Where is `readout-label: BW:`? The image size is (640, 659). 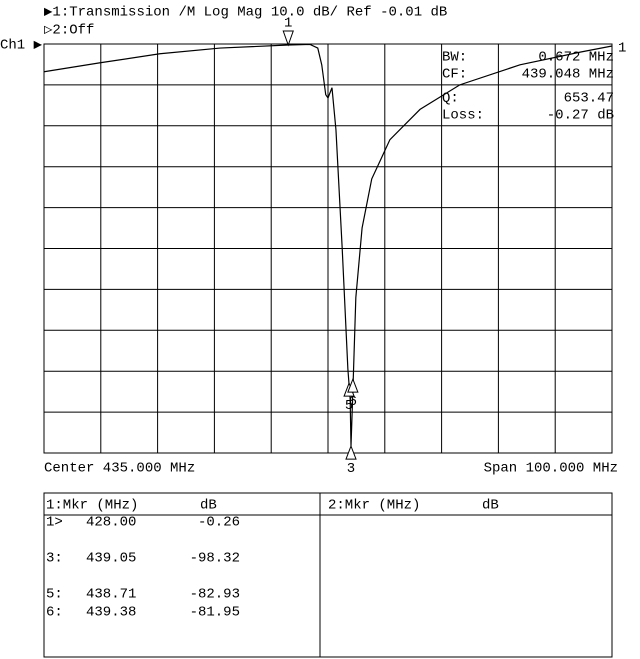 readout-label: BW: is located at coordinates (454, 58).